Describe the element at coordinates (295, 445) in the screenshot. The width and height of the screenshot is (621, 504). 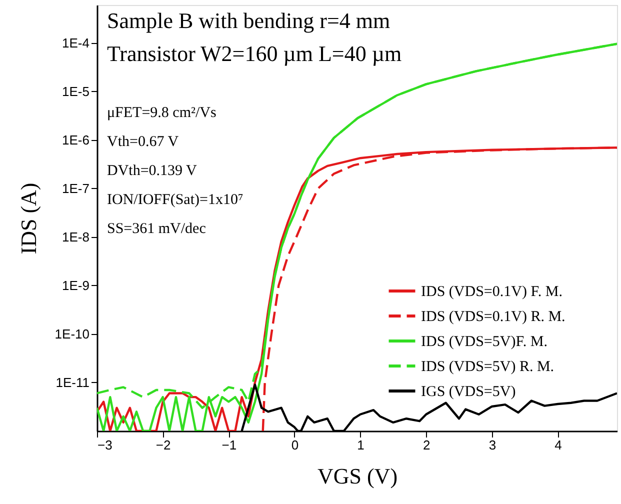
I see `x-tick-label: 0` at that location.